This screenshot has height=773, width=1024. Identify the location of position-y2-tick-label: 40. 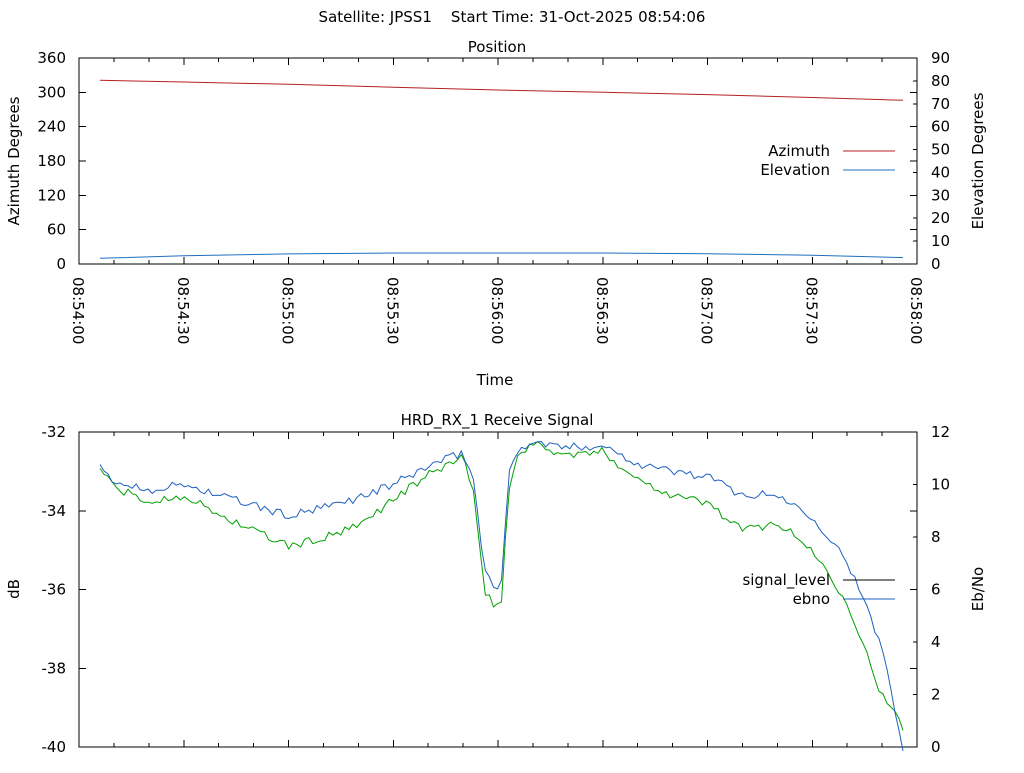
(940, 172).